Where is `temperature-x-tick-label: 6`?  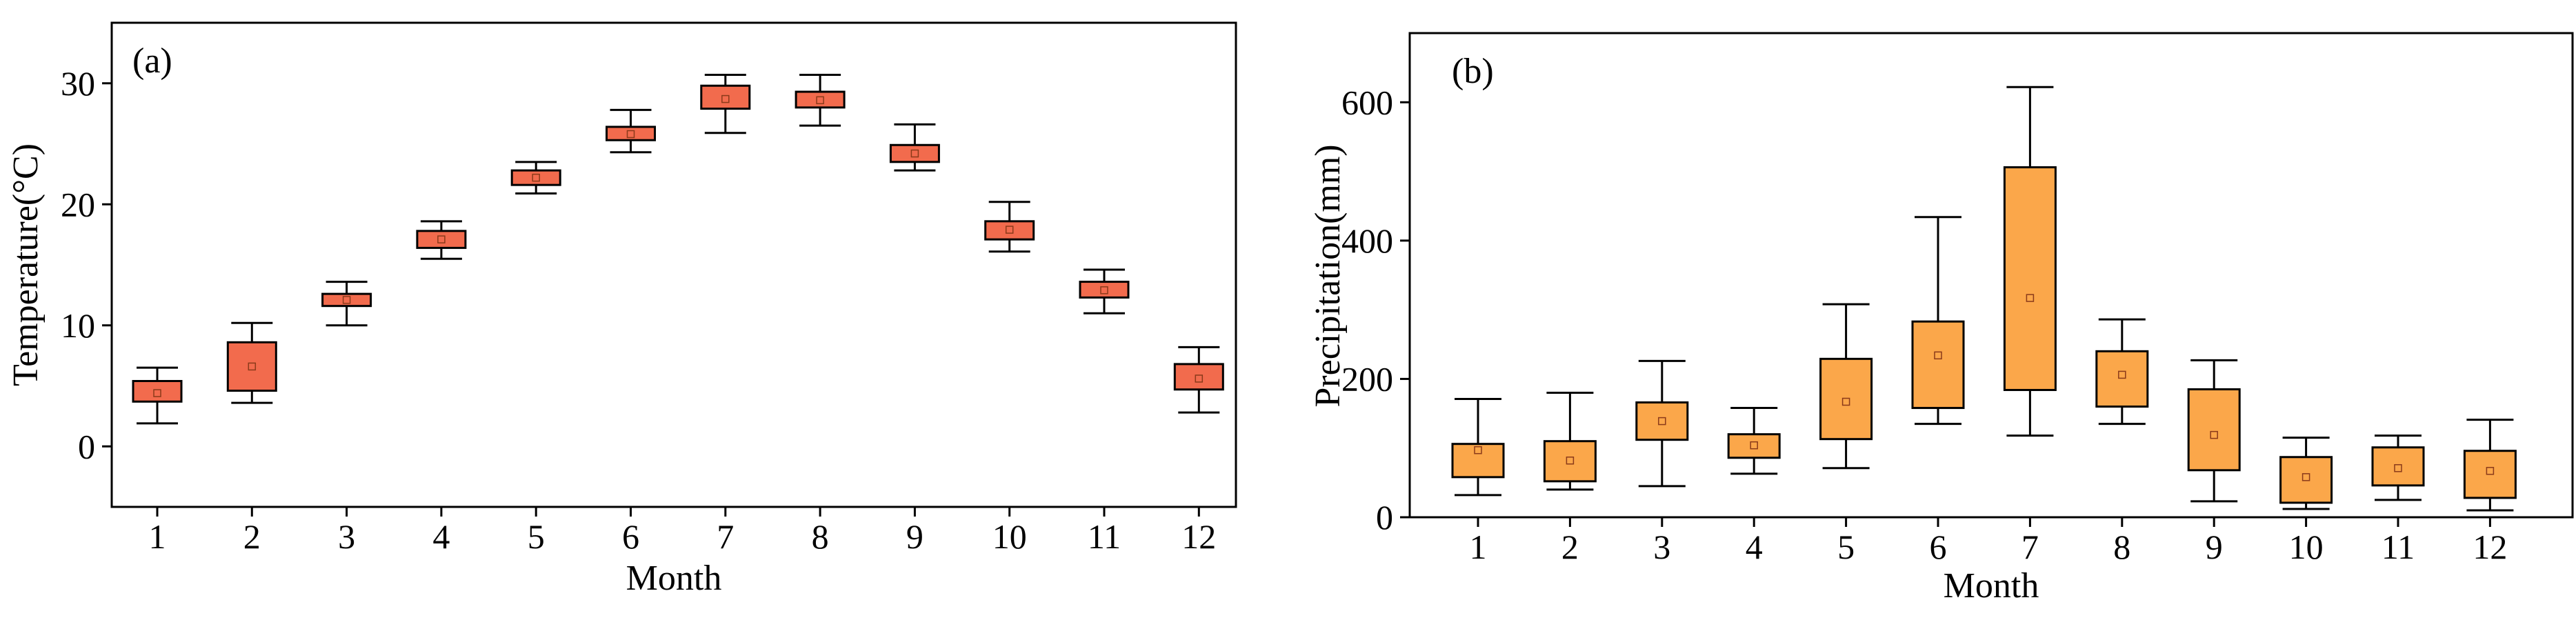
temperature-x-tick-label: 6 is located at coordinates (630, 536).